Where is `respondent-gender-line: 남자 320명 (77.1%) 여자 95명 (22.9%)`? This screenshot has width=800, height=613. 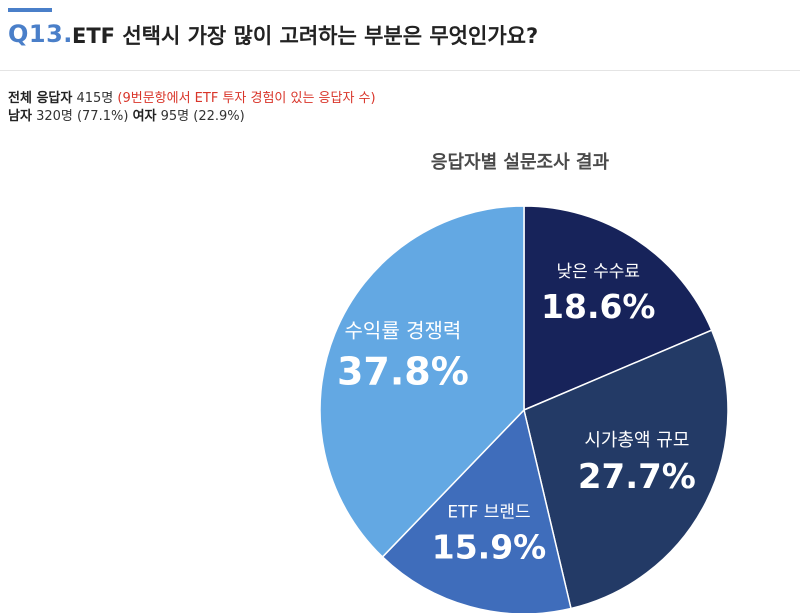
respondent-gender-line: 남자 320명 (77.1%) 여자 95명 (22.9%) is located at coordinates (126, 114).